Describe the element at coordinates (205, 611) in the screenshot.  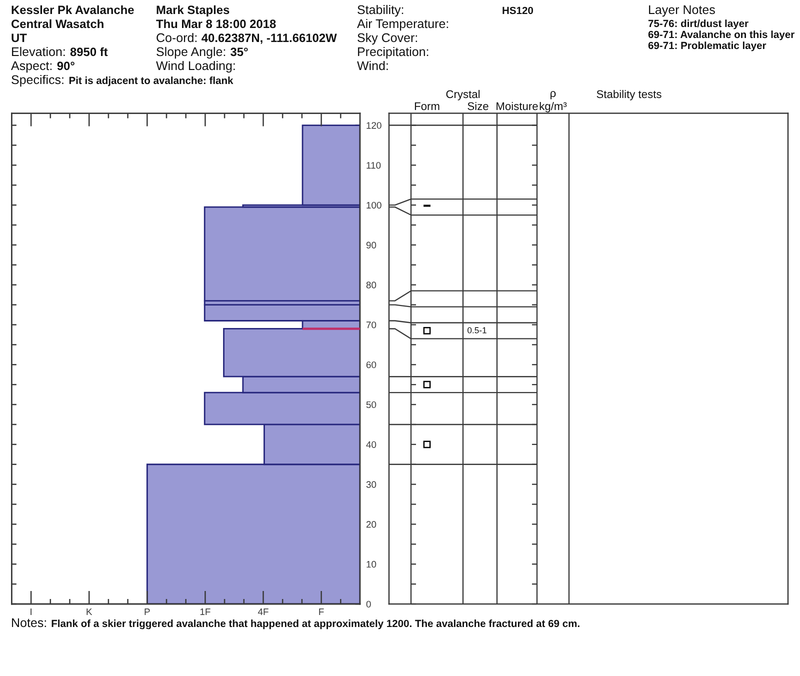
I see `text: 1F` at that location.